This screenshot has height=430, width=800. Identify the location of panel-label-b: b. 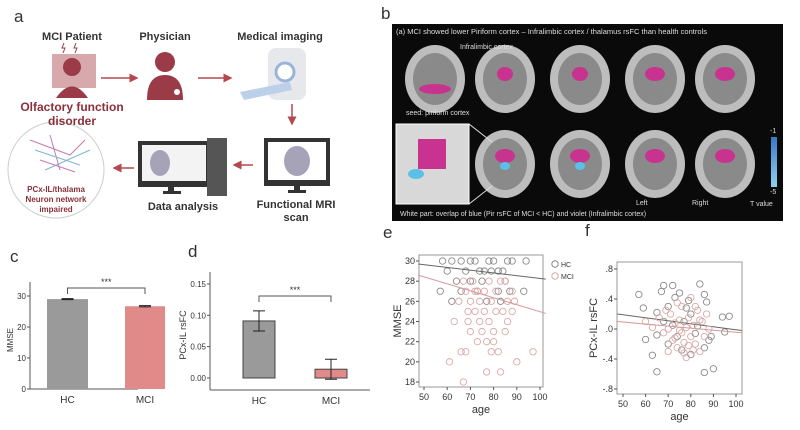
(386, 13).